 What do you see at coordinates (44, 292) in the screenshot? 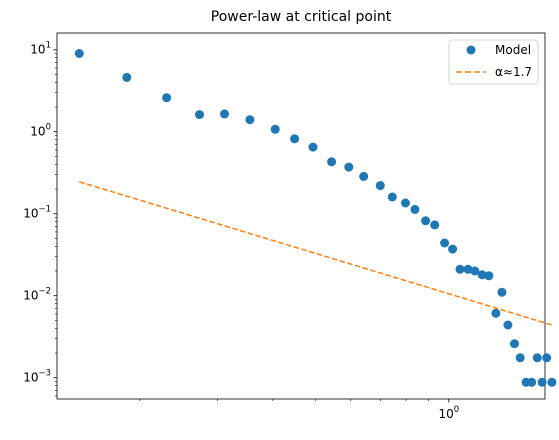
I see `y-tick-exponent: −2` at bounding box center [44, 292].